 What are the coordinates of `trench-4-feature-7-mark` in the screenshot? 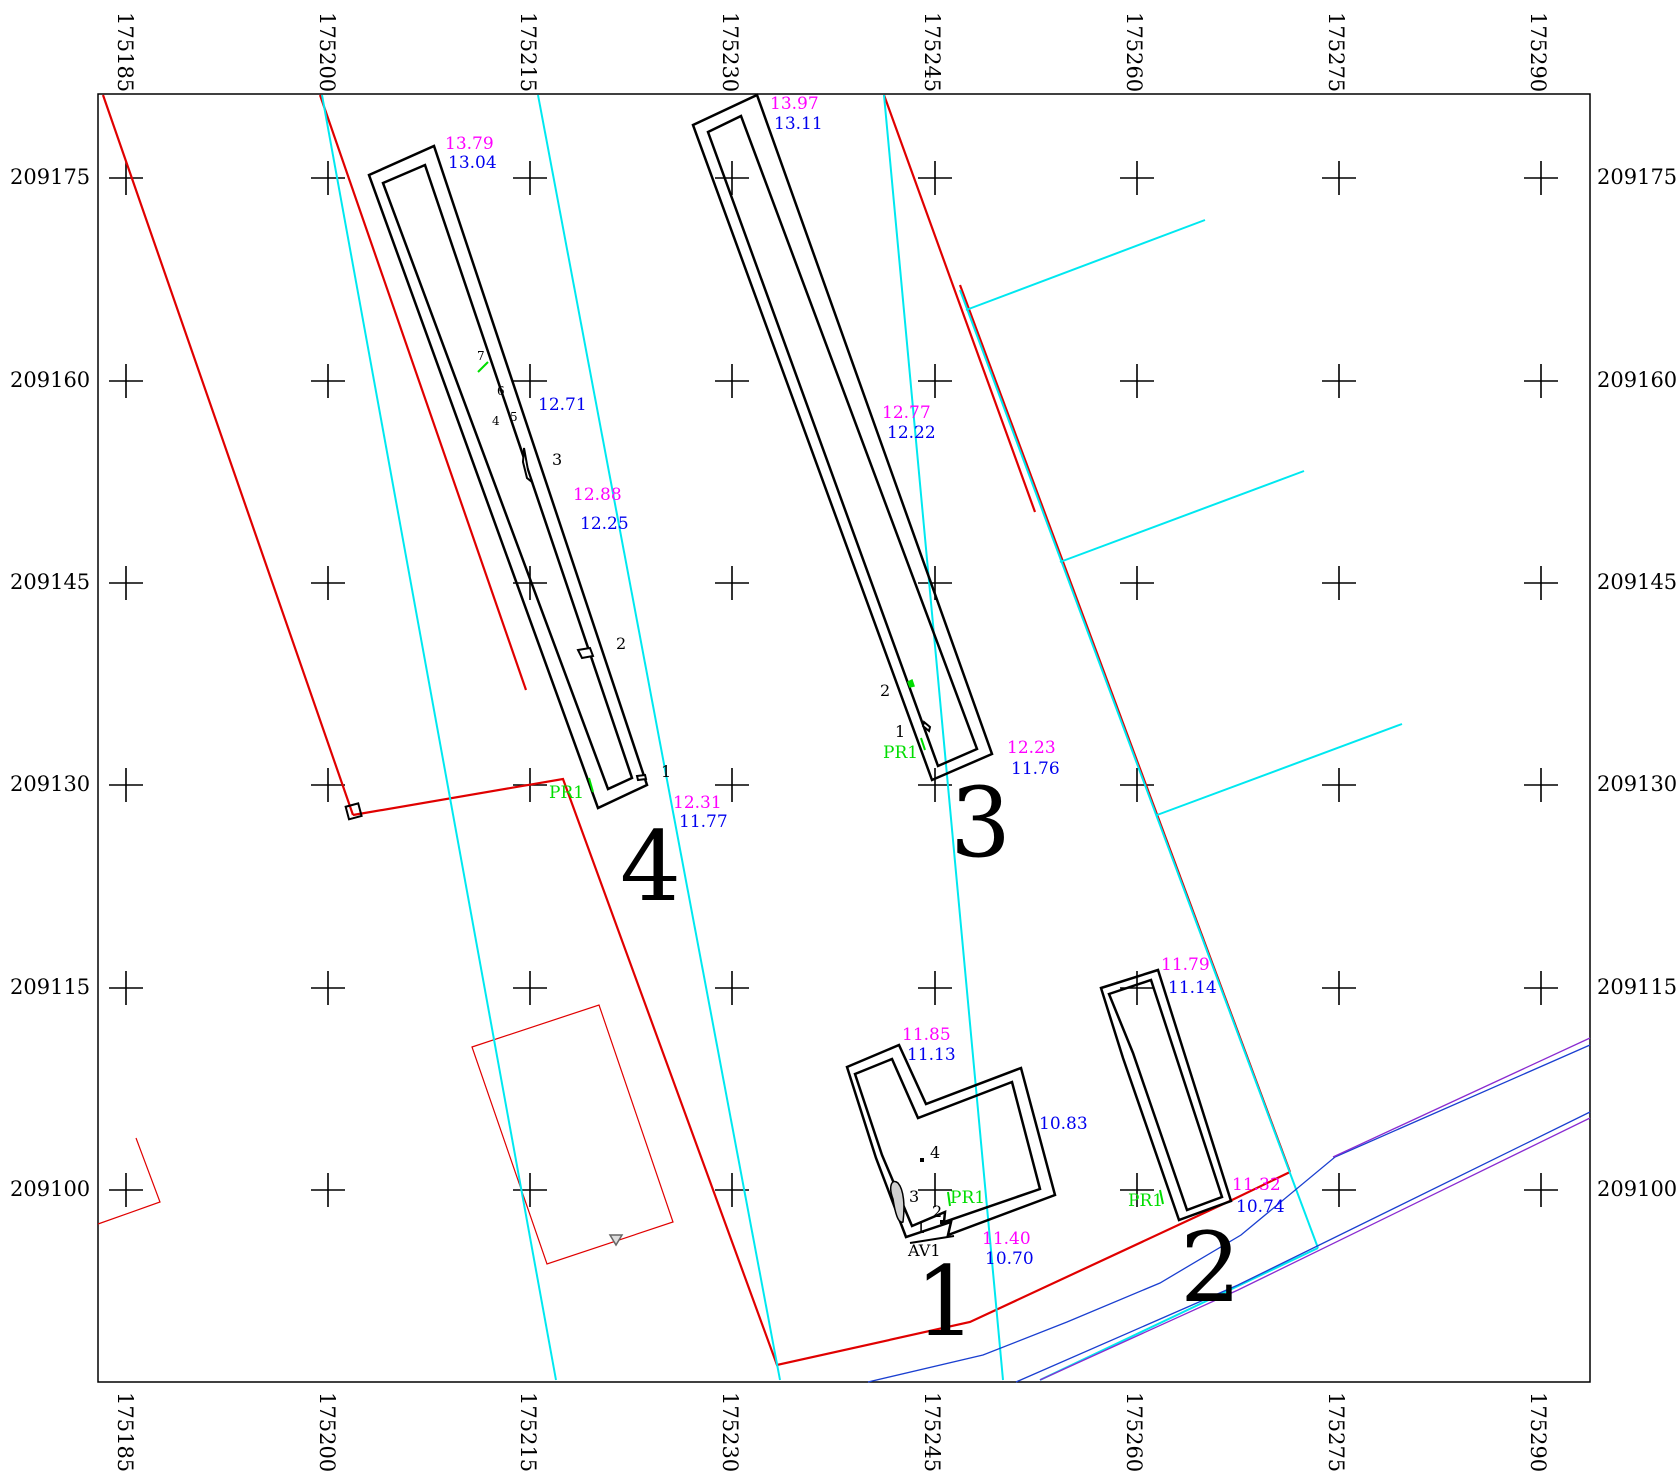 It's located at (483, 367).